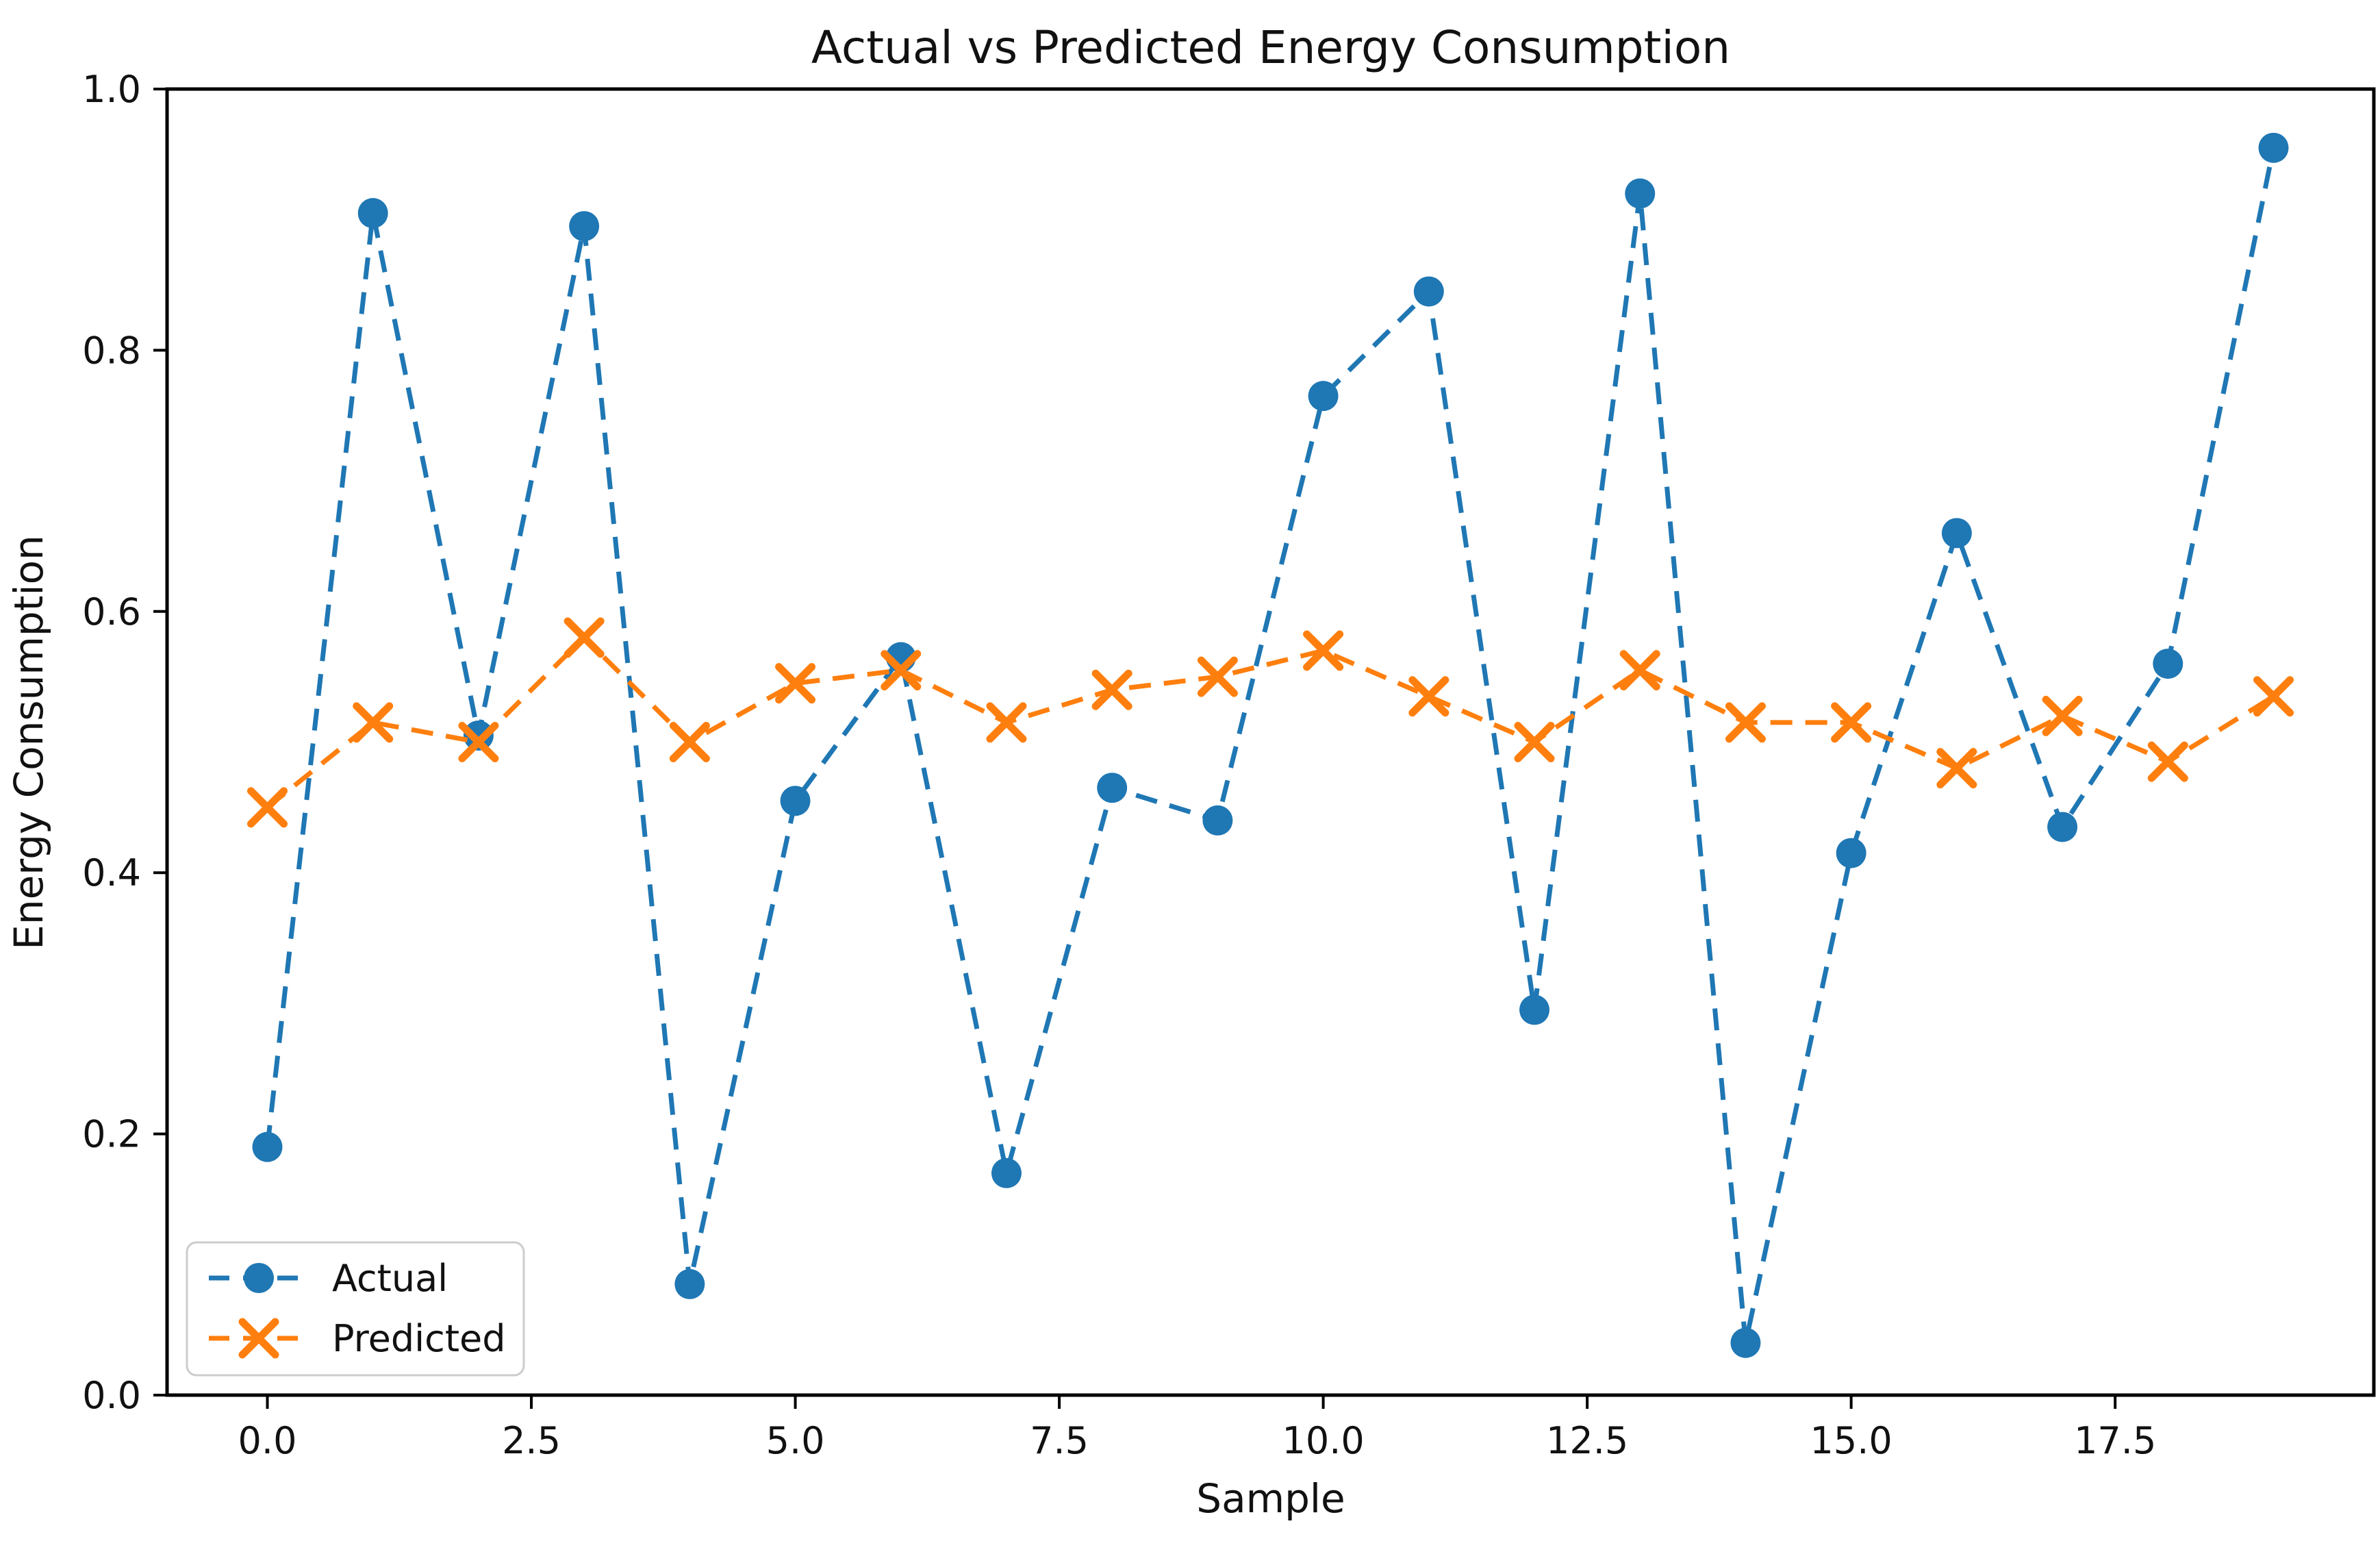  Describe the element at coordinates (1587, 1440) in the screenshot. I see `x-tick-label: 12.5` at that location.